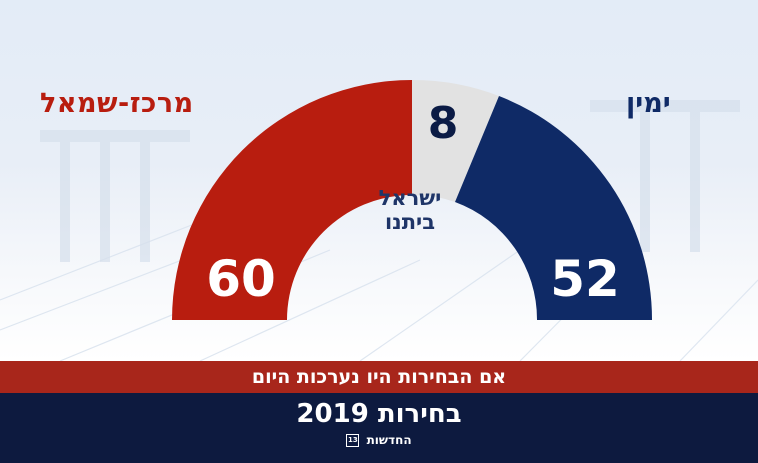  What do you see at coordinates (379, 414) in the screenshot?
I see `footer-title: בחירות 2019` at bounding box center [379, 414].